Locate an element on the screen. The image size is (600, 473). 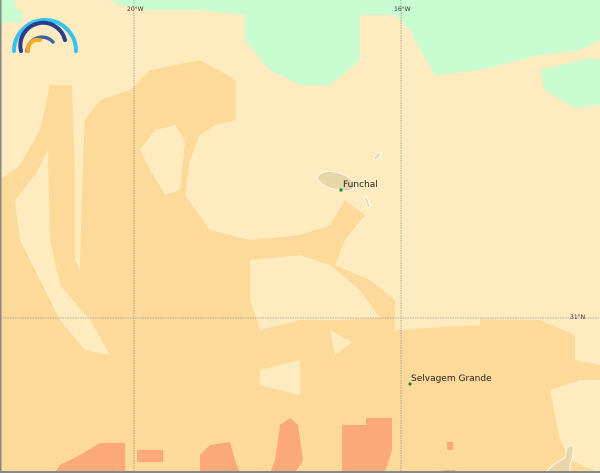
place-label-selvagem-grande: Selvagem Grande is located at coordinates (451, 379).